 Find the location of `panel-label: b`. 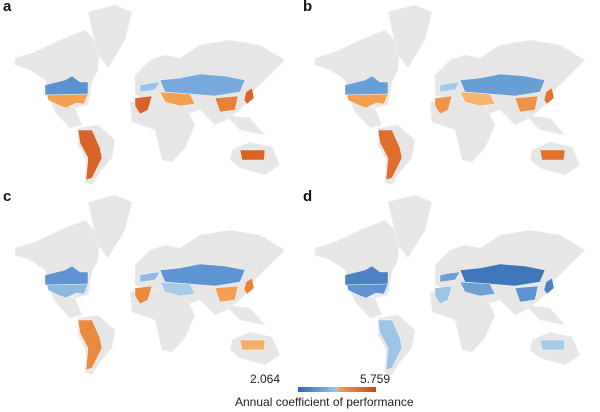

panel-label: b is located at coordinates (308, 7).